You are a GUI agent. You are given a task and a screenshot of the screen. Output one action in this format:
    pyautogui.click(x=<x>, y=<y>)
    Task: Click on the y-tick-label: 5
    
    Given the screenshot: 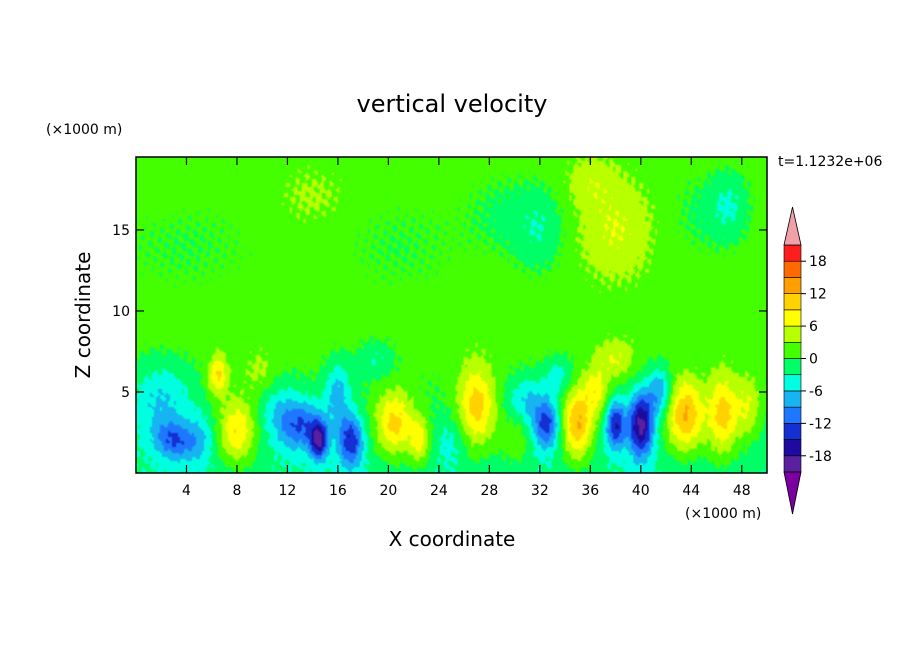 What is the action you would take?
    pyautogui.click(x=125, y=393)
    